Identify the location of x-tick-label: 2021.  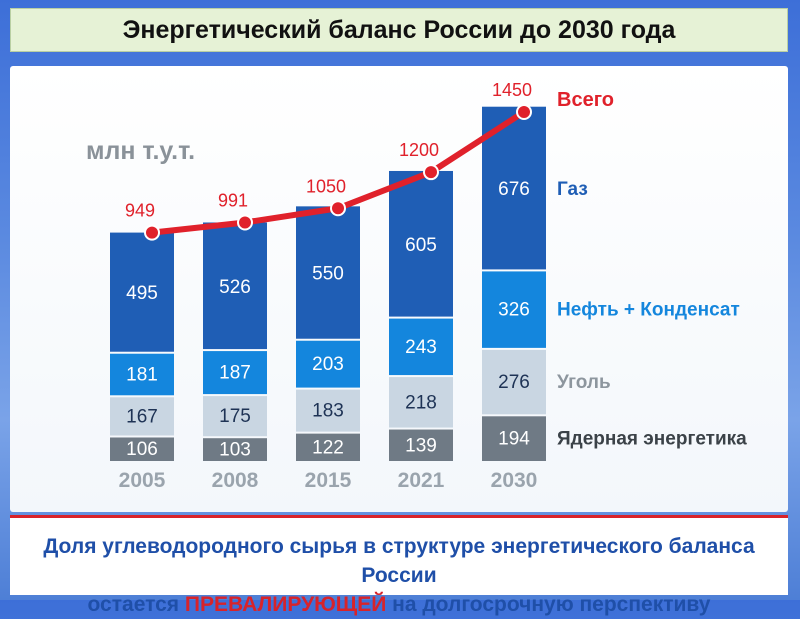
(421, 480).